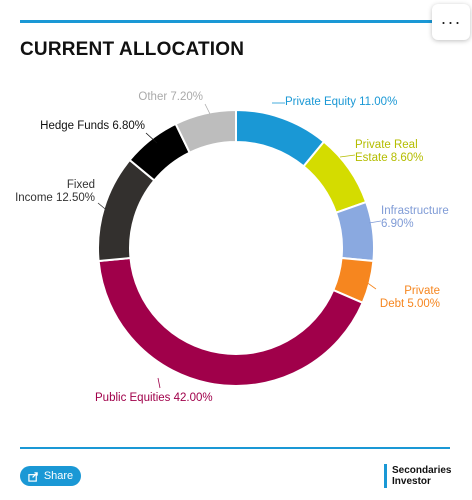 Image resolution: width=472 pixels, height=500 pixels. What do you see at coordinates (341, 102) in the screenshot?
I see `slice-label: Private Equity 11.00%` at bounding box center [341, 102].